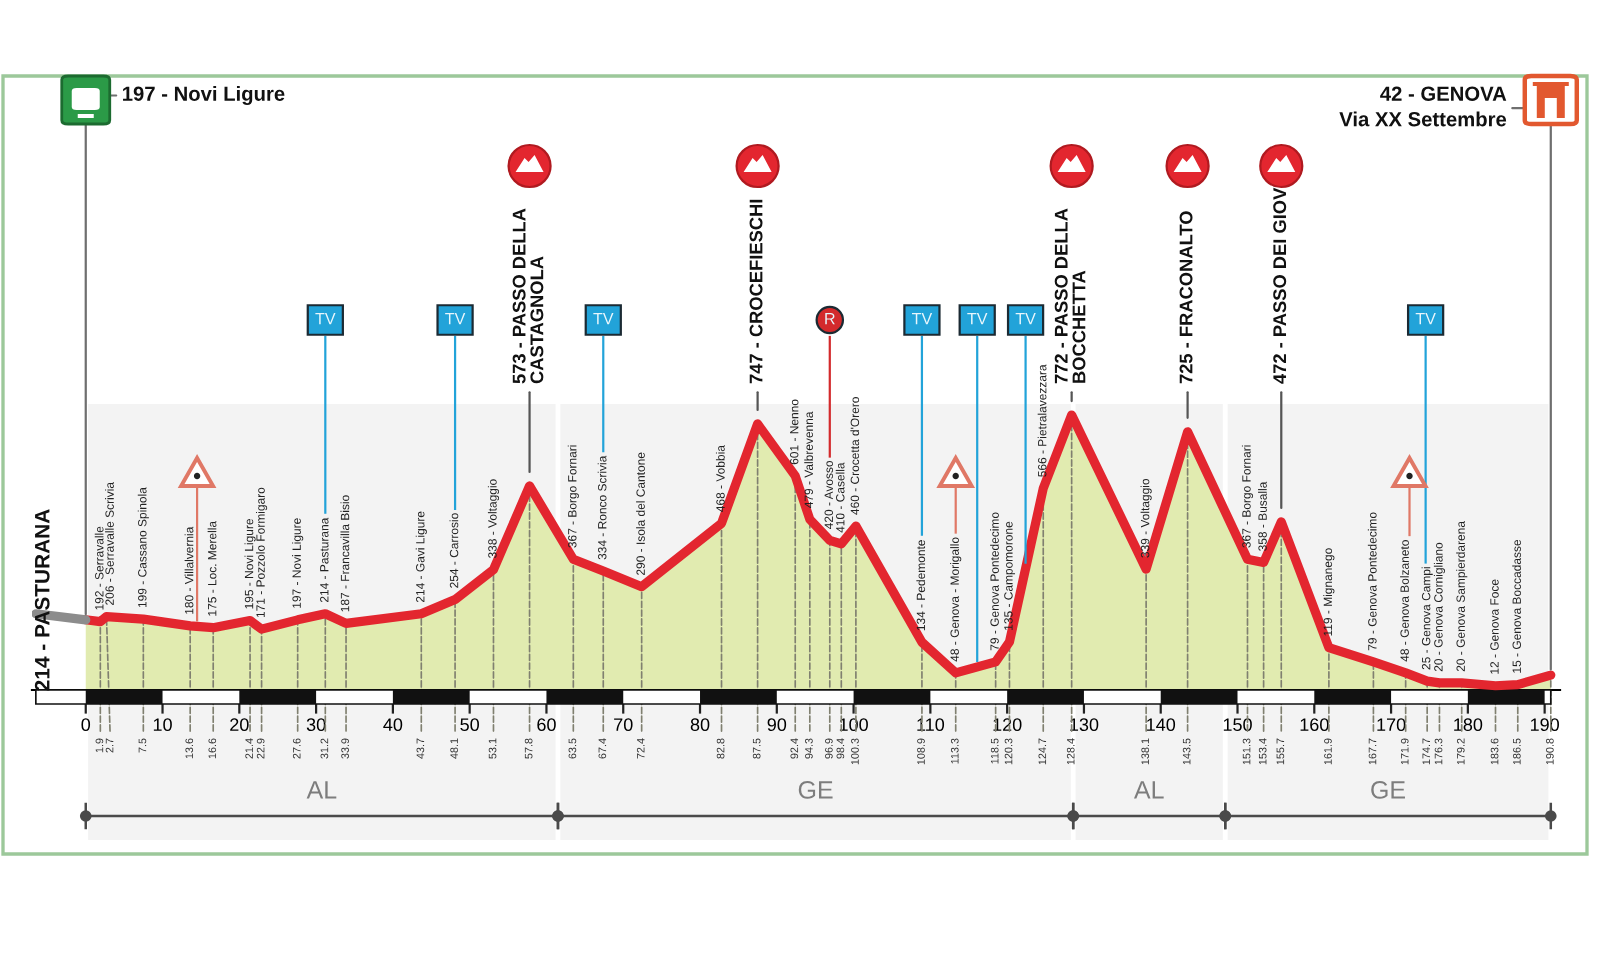 This screenshot has width=1600, height=968. Describe the element at coordinates (853, 725) in the screenshot. I see `x-tick-label: 100` at that location.